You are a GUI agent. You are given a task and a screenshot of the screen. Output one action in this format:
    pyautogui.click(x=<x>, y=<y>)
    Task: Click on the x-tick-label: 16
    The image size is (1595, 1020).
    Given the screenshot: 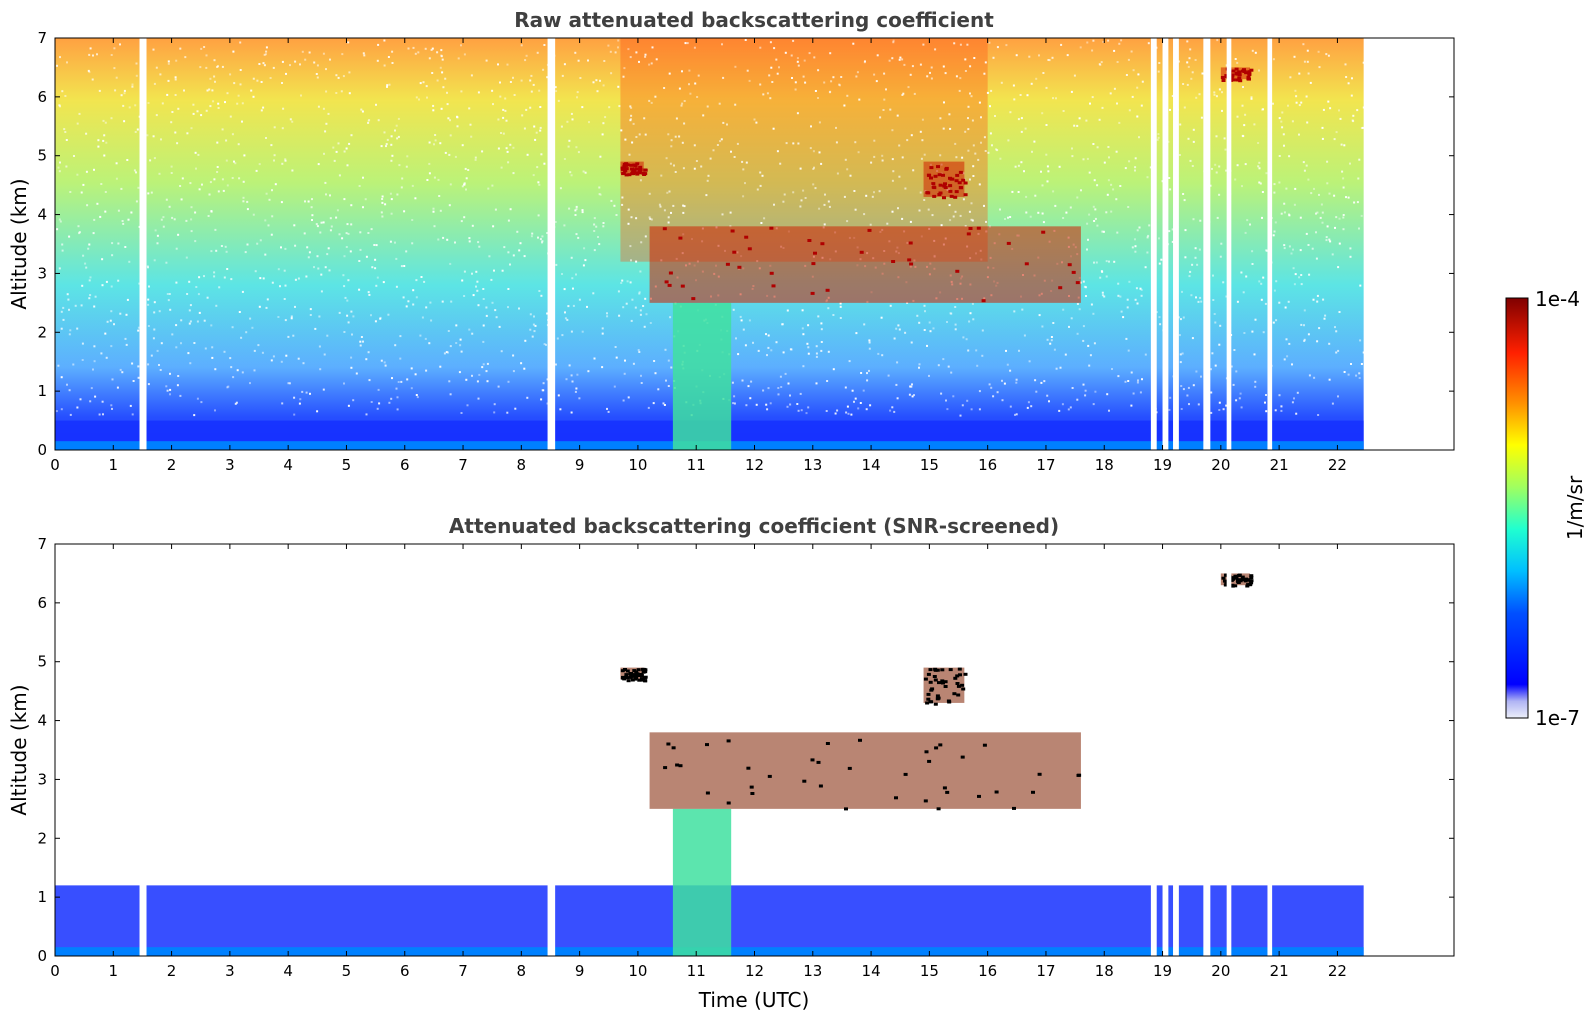 What is the action you would take?
    pyautogui.click(x=987, y=971)
    